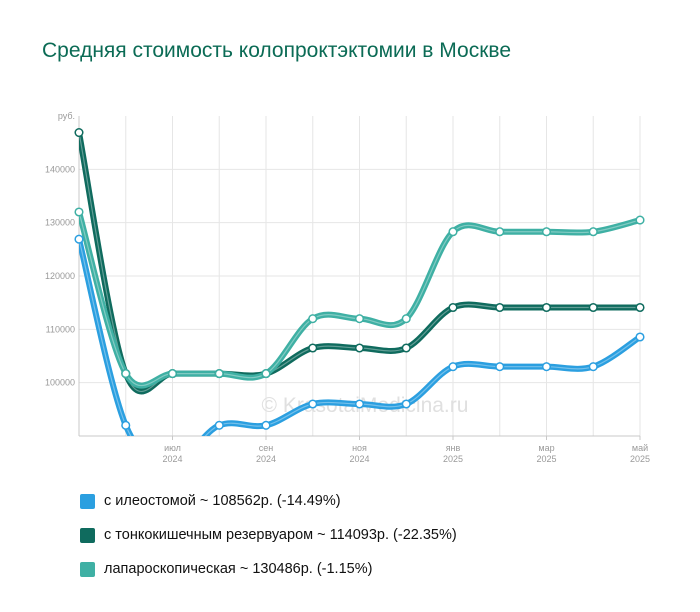 This screenshot has width=700, height=612. Describe the element at coordinates (60, 223) in the screenshot. I see `y-tick-label: 130000` at that location.